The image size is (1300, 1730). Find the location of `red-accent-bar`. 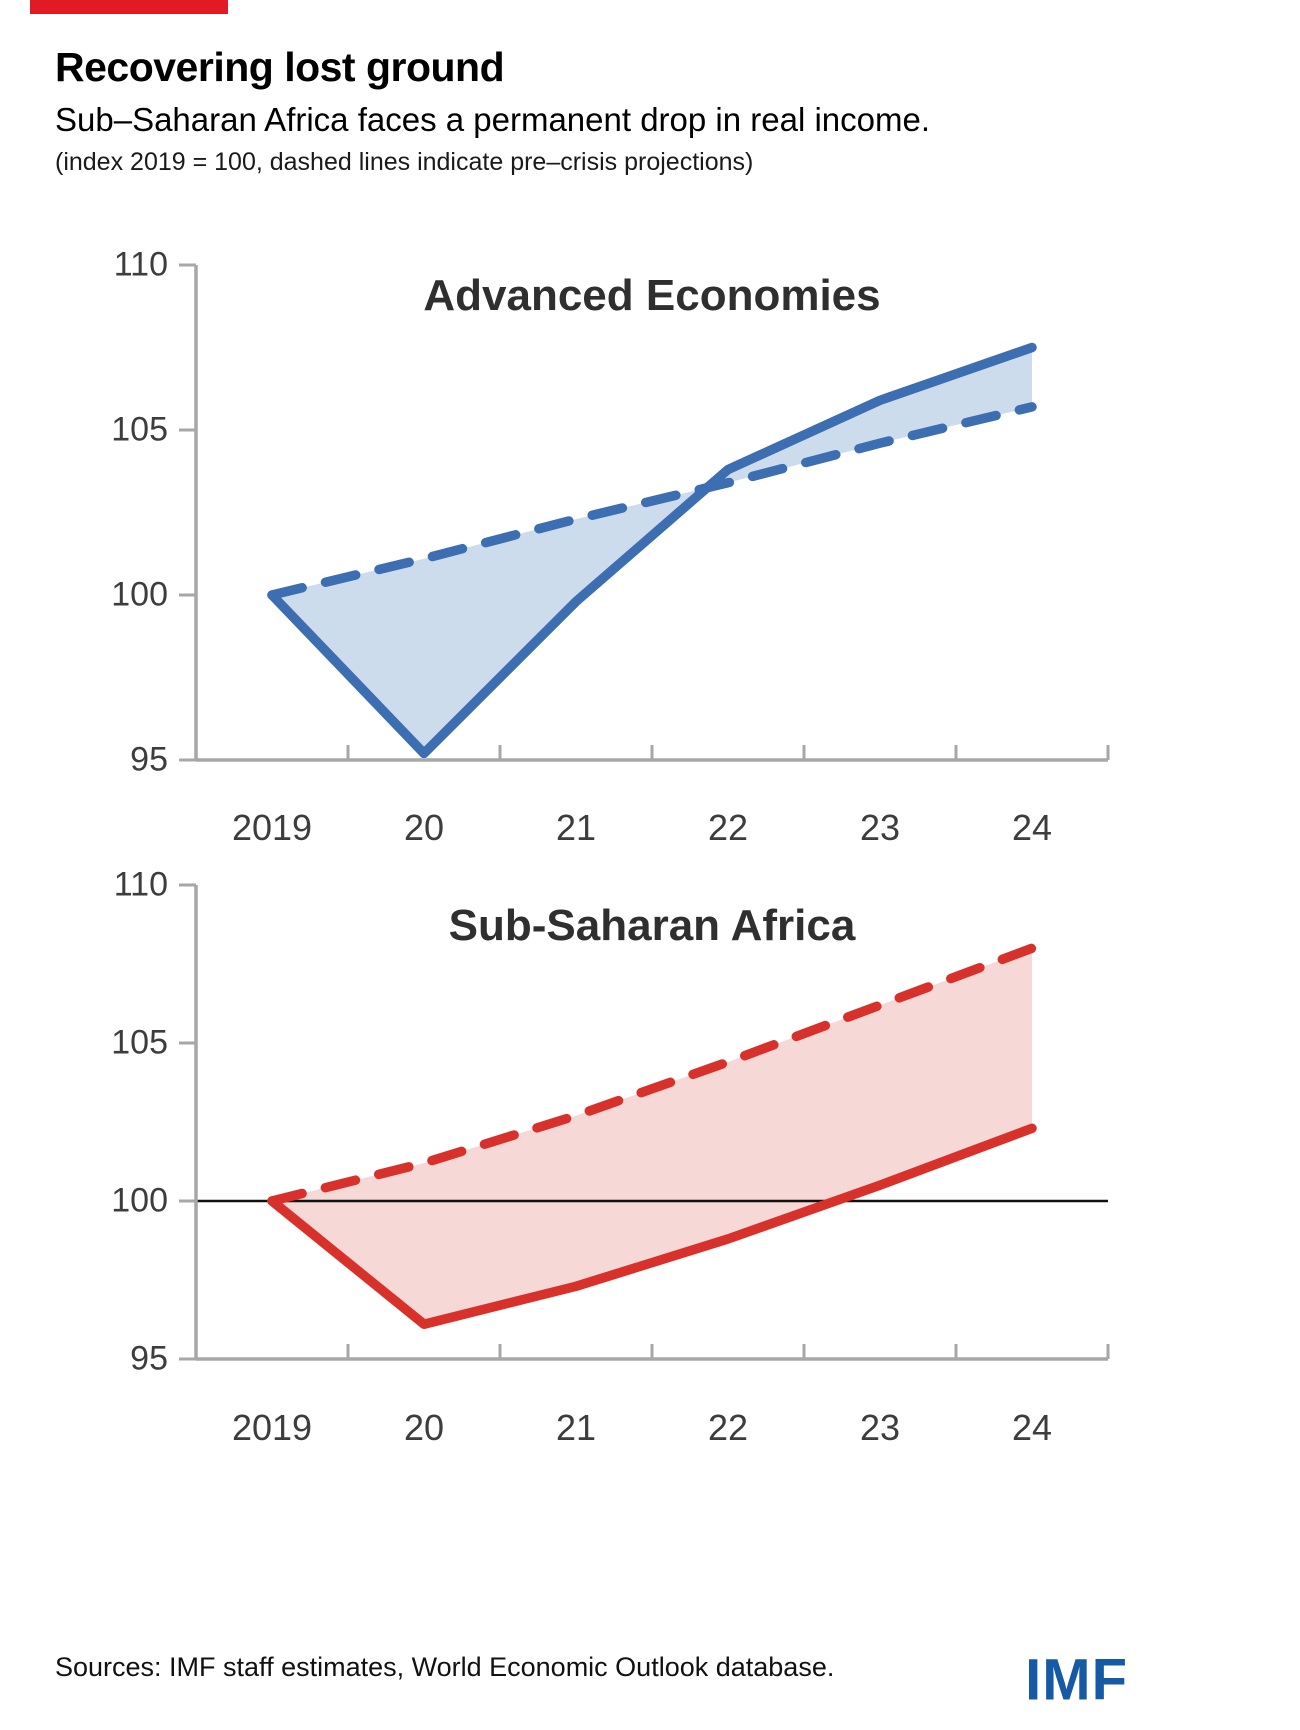

red-accent-bar is located at coordinates (129, 7).